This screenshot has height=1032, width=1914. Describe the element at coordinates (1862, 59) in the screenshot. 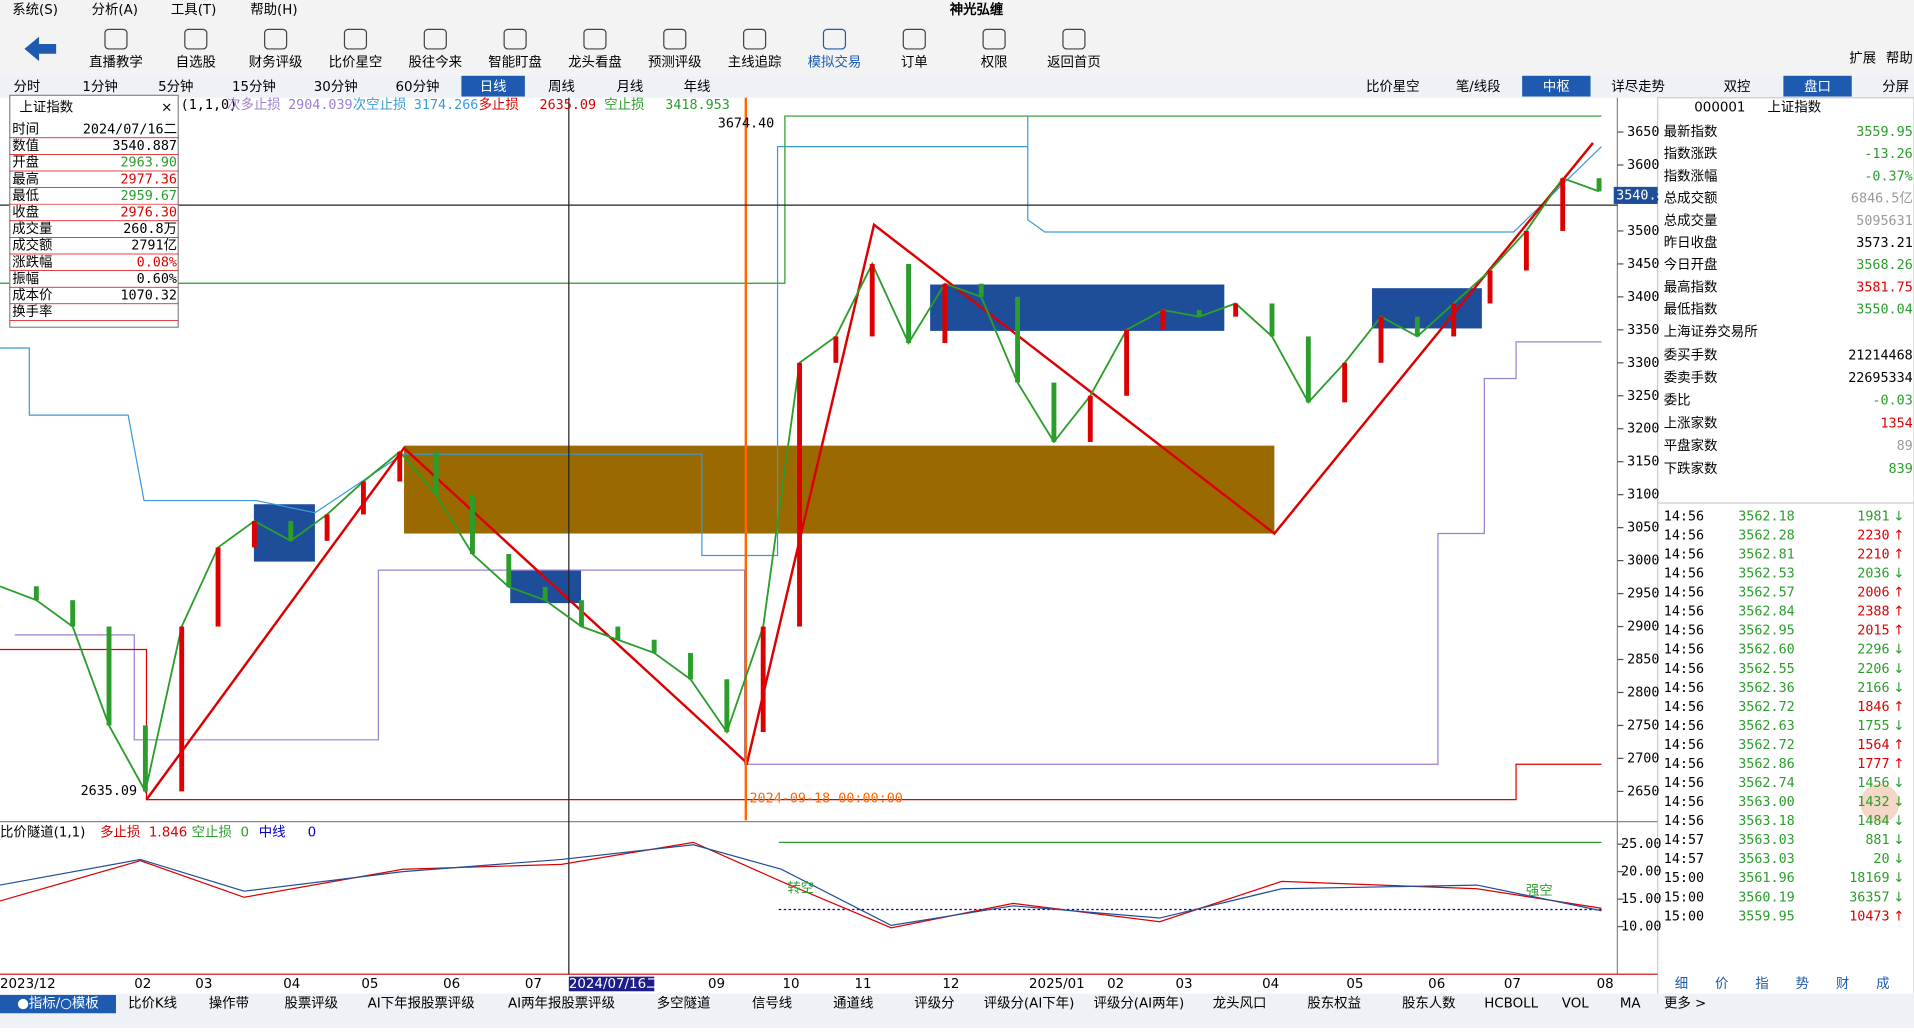

I see `toolbar-button: 扩展` at that location.